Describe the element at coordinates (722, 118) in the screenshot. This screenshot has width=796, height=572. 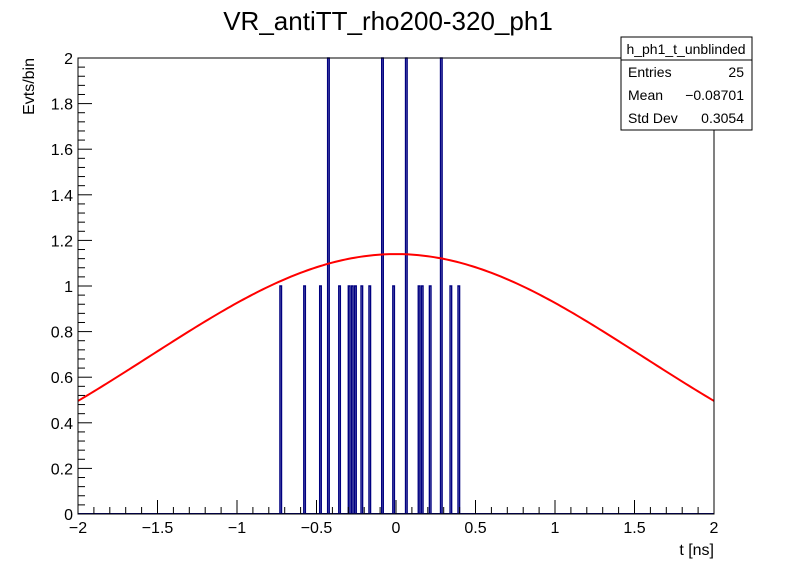
I see `stats-stddev-value: 0.3054` at that location.